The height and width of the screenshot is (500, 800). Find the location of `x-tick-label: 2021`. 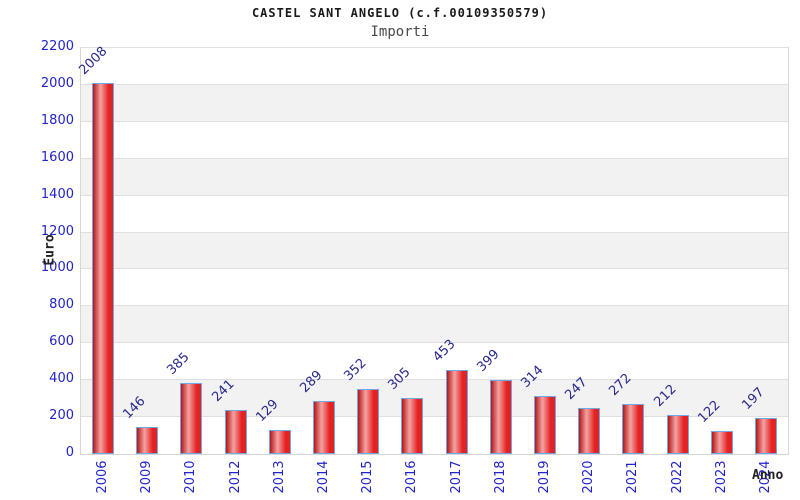

x-tick-label: 2021 is located at coordinates (633, 477).